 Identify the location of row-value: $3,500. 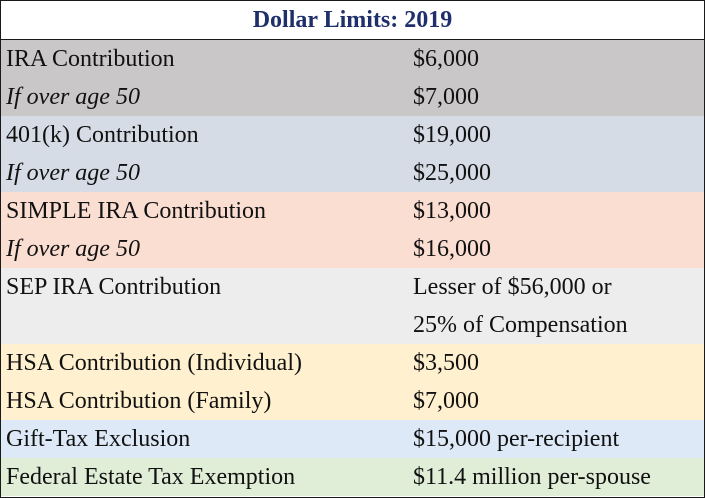
(446, 363).